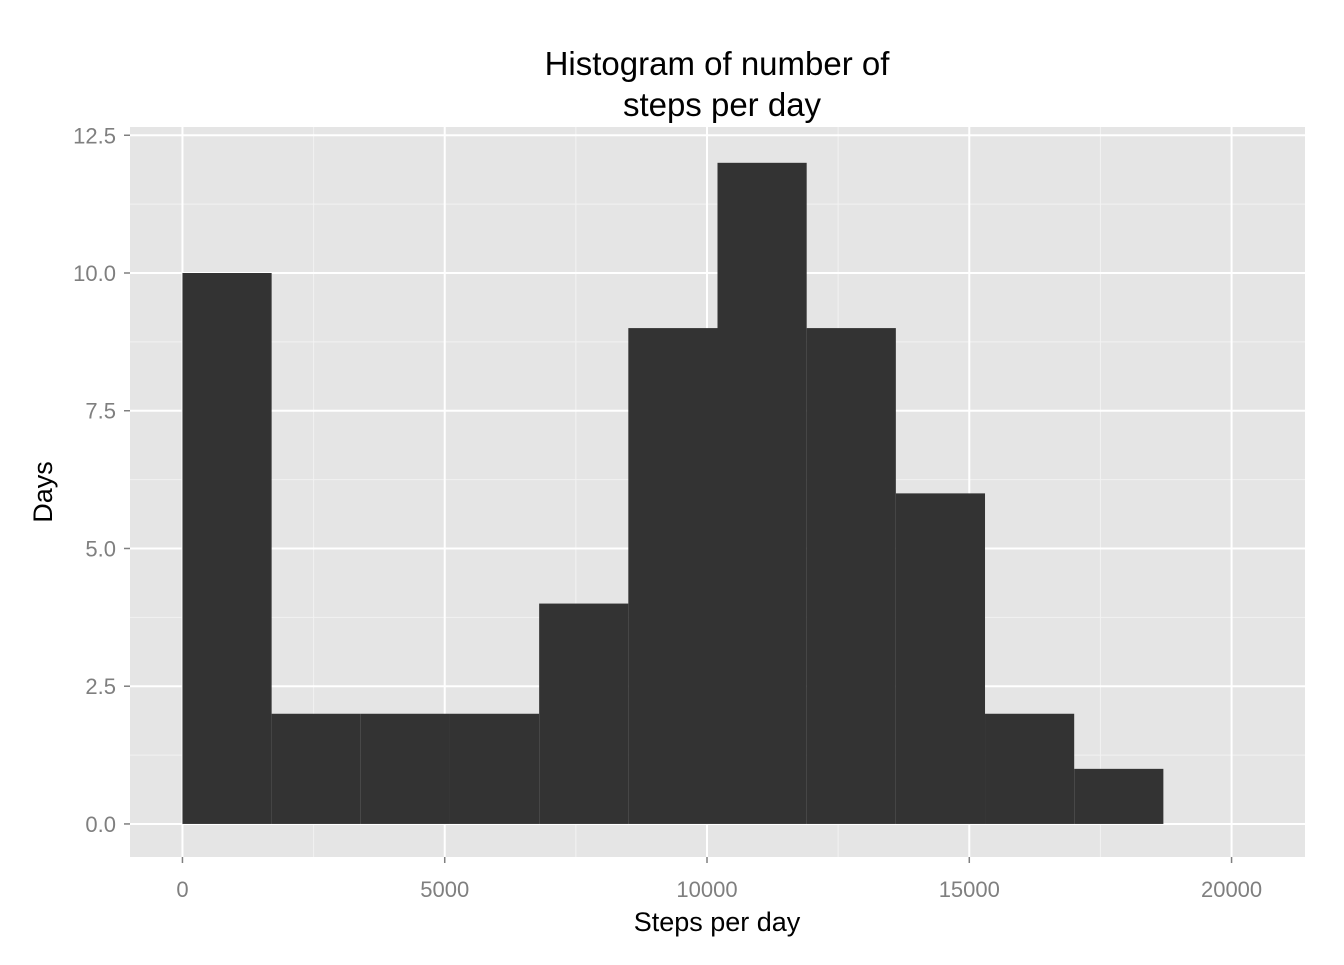 The height and width of the screenshot is (965, 1344). Describe the element at coordinates (101, 480) in the screenshot. I see `y-axis: 0.0 2.5 5.0 7.5 10.0 12.5` at that location.